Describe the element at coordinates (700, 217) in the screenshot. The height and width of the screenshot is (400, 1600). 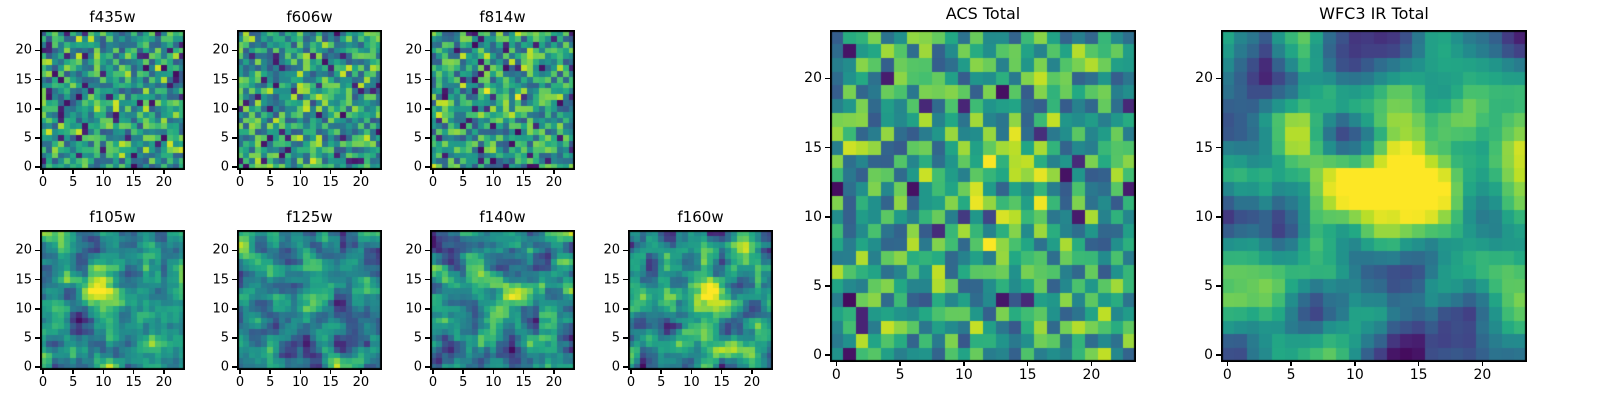
I see `panel-title: f160w` at that location.